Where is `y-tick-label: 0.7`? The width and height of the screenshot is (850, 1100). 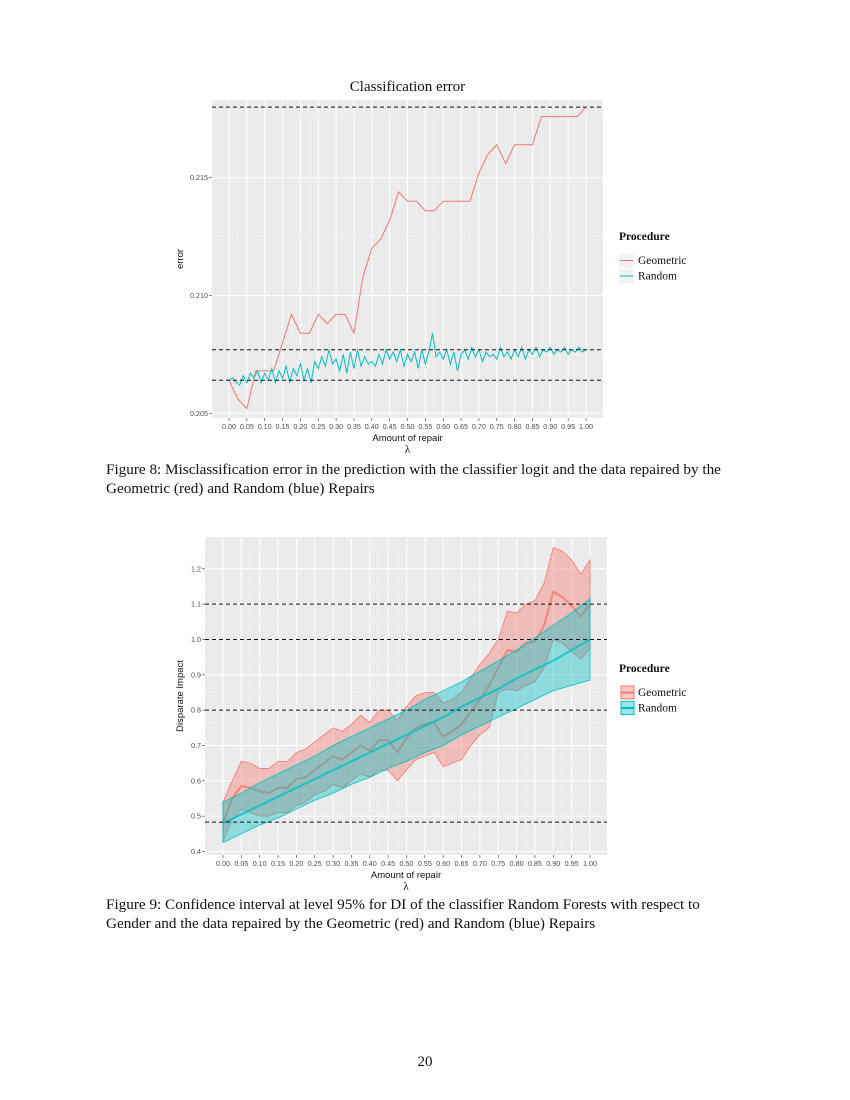 y-tick-label: 0.7 is located at coordinates (196, 745).